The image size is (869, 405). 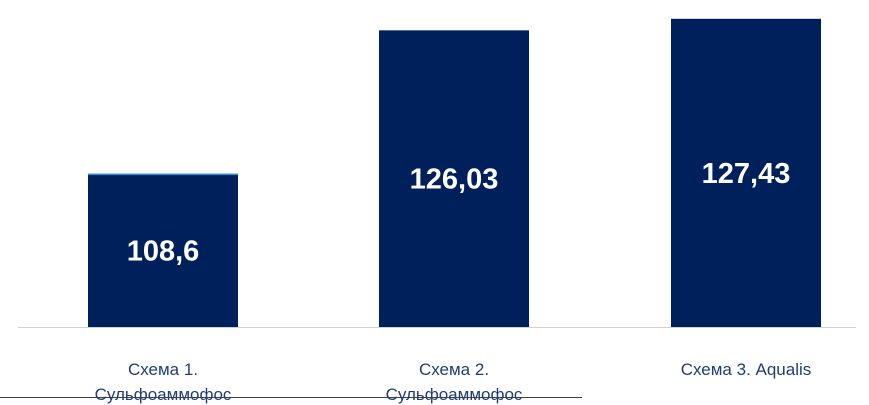 I want to click on bar-value-label-1: 108,6, so click(x=163, y=251).